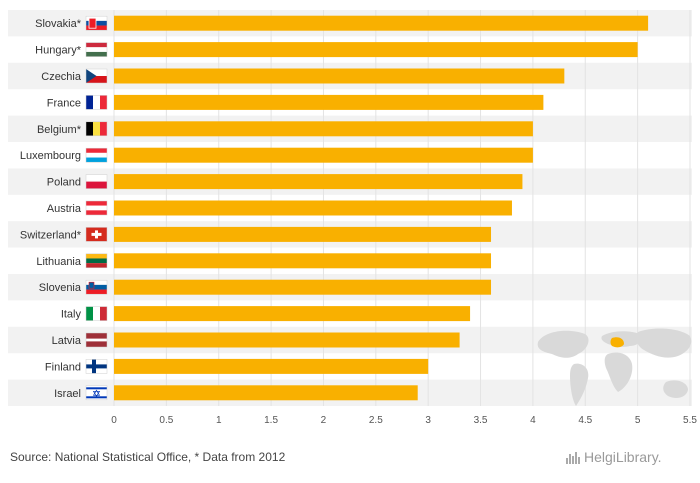 This screenshot has width=700, height=483. I want to click on category-label: Lithuania, so click(59, 262).